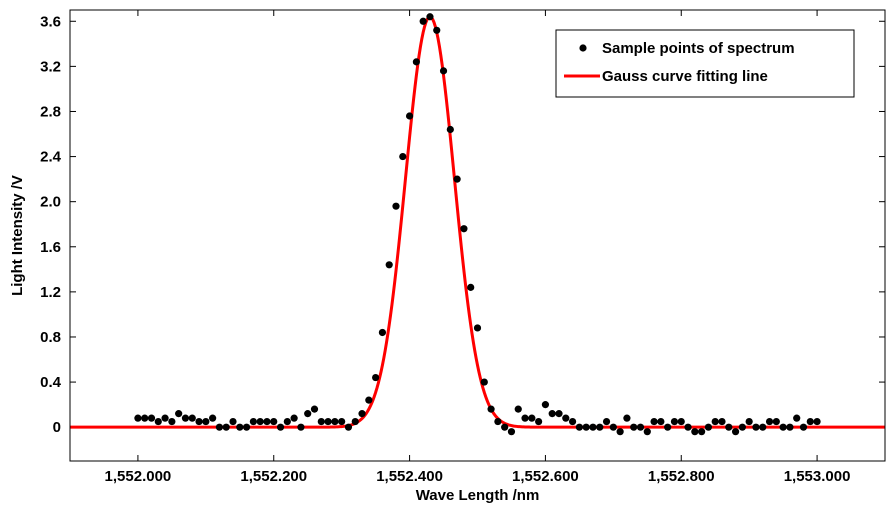  Describe the element at coordinates (50, 202) in the screenshot. I see `y-tick-label: 2.0` at that location.